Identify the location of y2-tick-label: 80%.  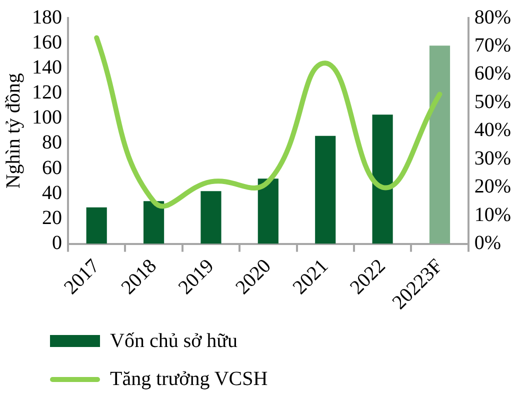
(493, 17).